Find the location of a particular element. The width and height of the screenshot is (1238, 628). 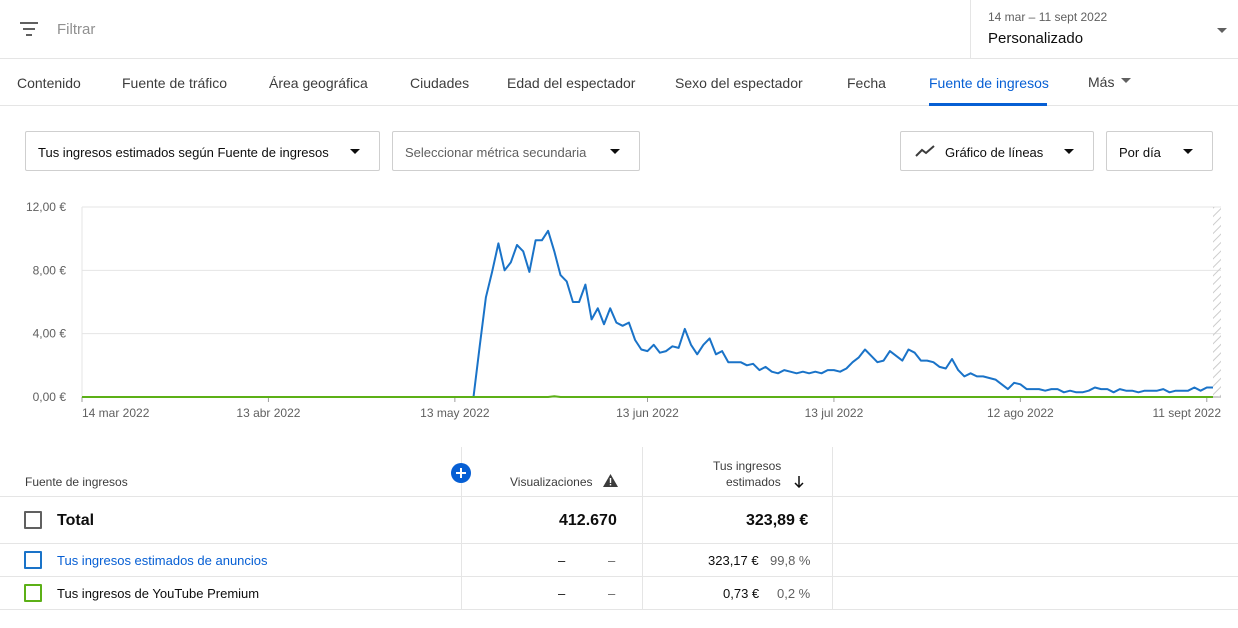

date-range-picker: 14 mar – 11 sept 2022 Personalizado is located at coordinates (1104, 29).